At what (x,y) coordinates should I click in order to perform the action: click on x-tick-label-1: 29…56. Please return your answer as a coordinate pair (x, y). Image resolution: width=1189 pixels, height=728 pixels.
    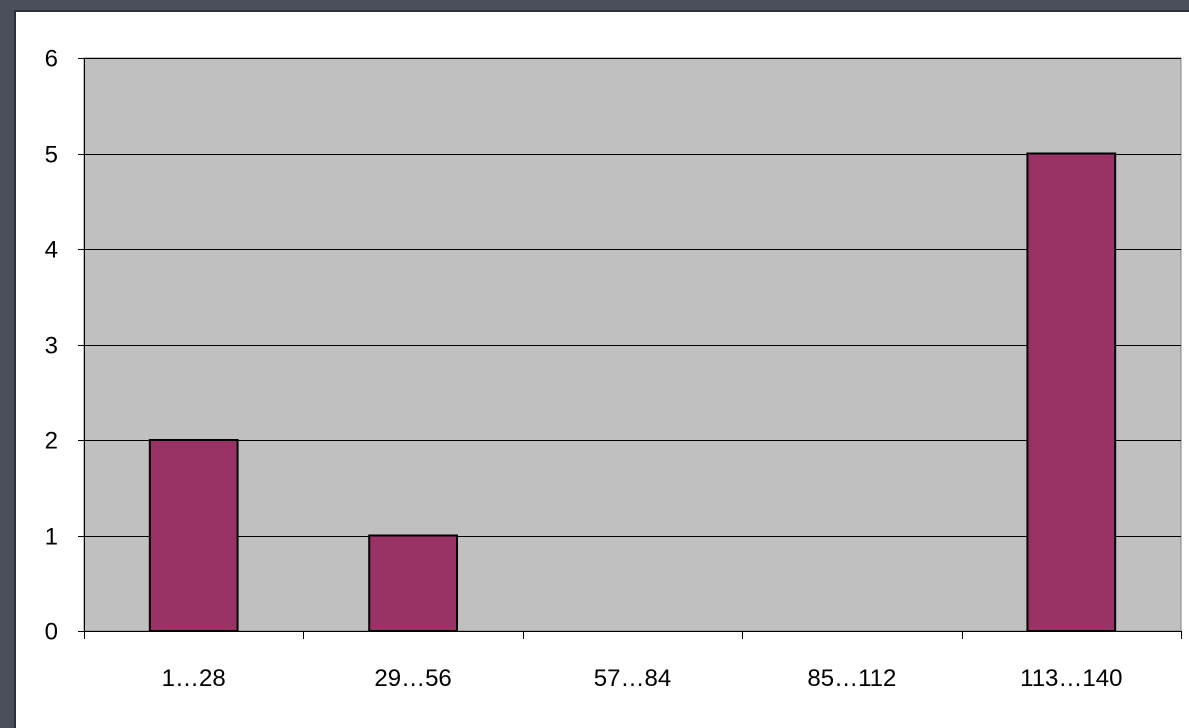
    Looking at the image, I should click on (412, 678).